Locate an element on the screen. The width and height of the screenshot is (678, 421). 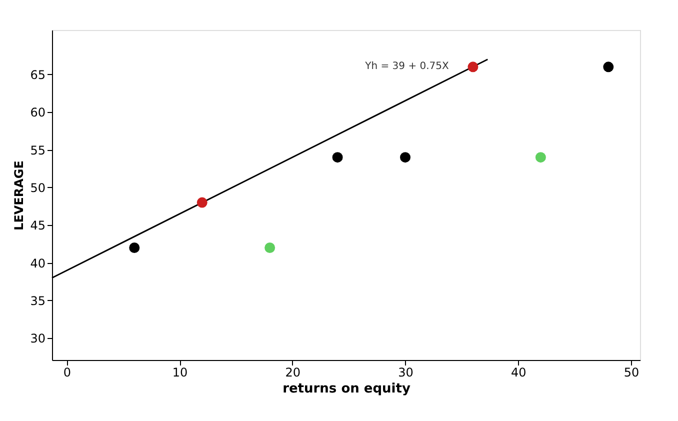
x-axis-title: returns on equity is located at coordinates (346, 389).